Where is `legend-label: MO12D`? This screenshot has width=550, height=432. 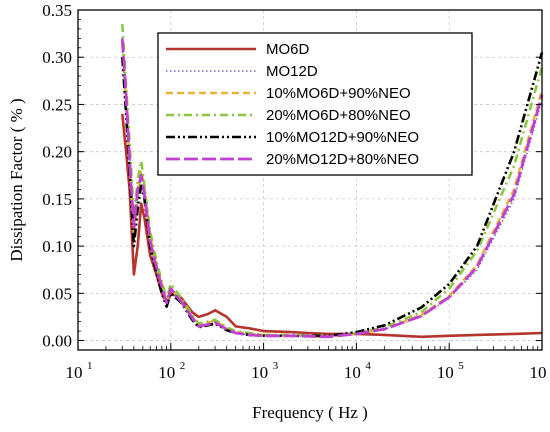 legend-label: MO12D is located at coordinates (292, 71).